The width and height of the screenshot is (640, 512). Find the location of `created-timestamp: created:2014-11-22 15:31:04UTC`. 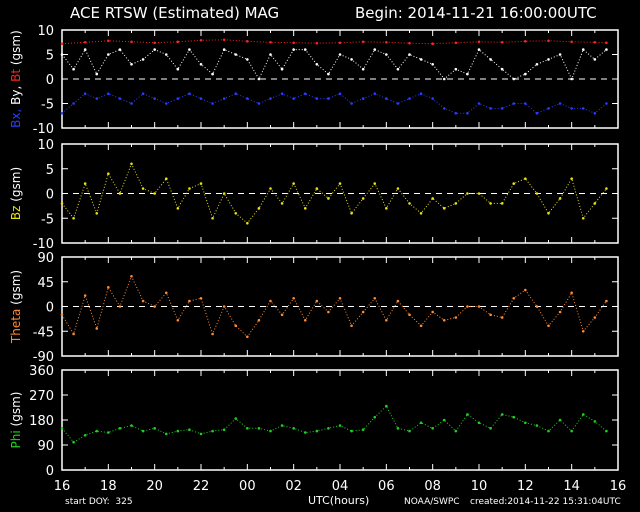

created-timestamp: created:2014-11-22 15:31:04UTC is located at coordinates (545, 502).